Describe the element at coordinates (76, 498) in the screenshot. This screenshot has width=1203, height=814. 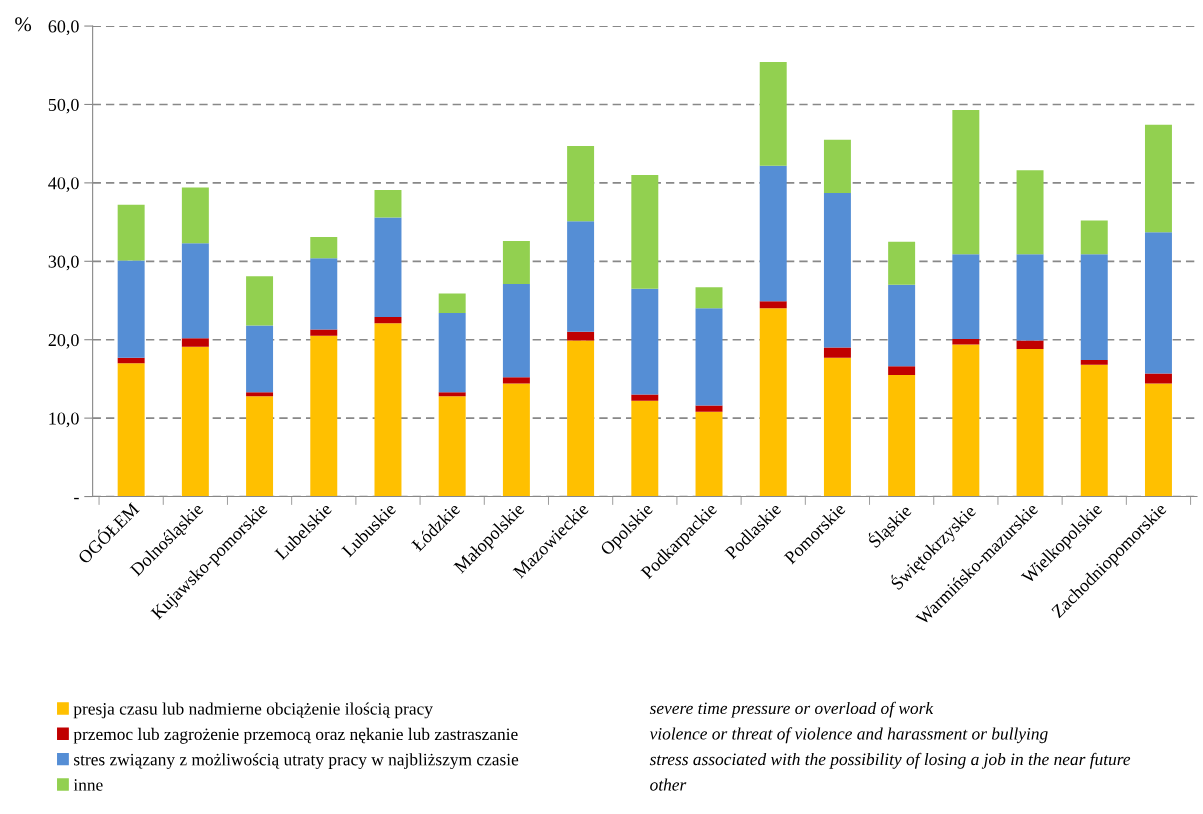
I see `y-tick-label: -` at that location.